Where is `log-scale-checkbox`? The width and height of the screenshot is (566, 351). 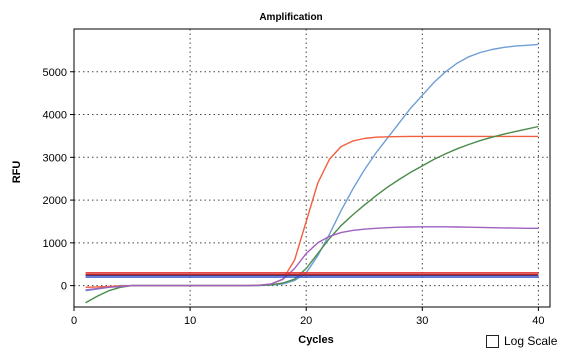
log-scale-checkbox is located at coordinates (492, 341).